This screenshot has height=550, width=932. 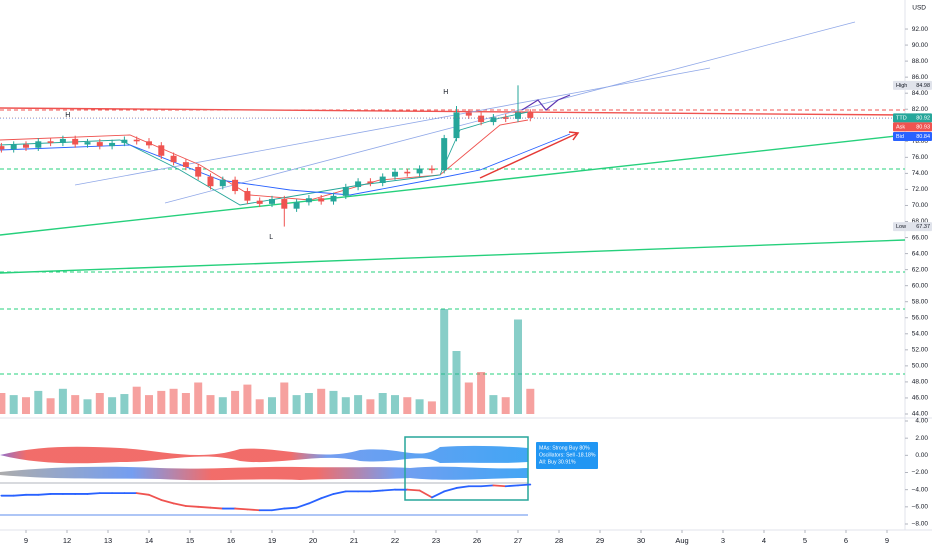 What do you see at coordinates (564, 448) in the screenshot?
I see `summary-text: MAs: Strong Buy 80%` at bounding box center [564, 448].